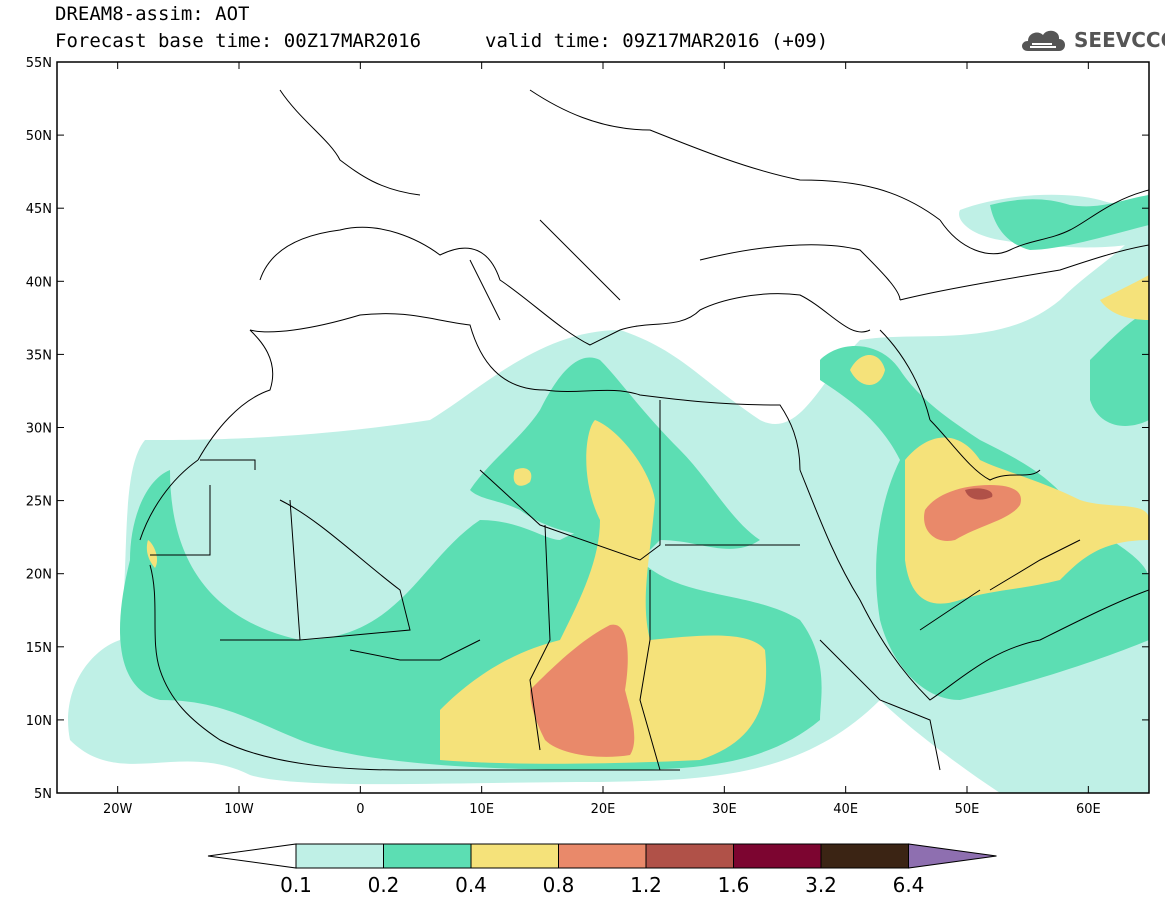 Image resolution: width=1165 pixels, height=905 pixels. I want to click on lat-tick-label: 50N, so click(39, 136).